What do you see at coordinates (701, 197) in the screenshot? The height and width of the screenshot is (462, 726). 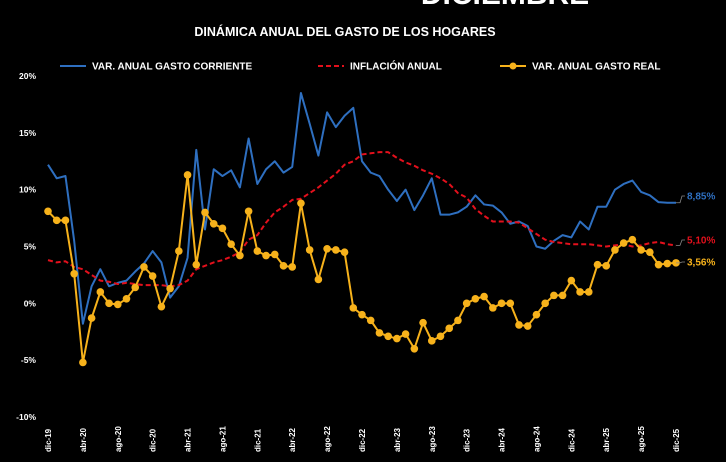 I see `value-label: 8,85%` at bounding box center [701, 197].